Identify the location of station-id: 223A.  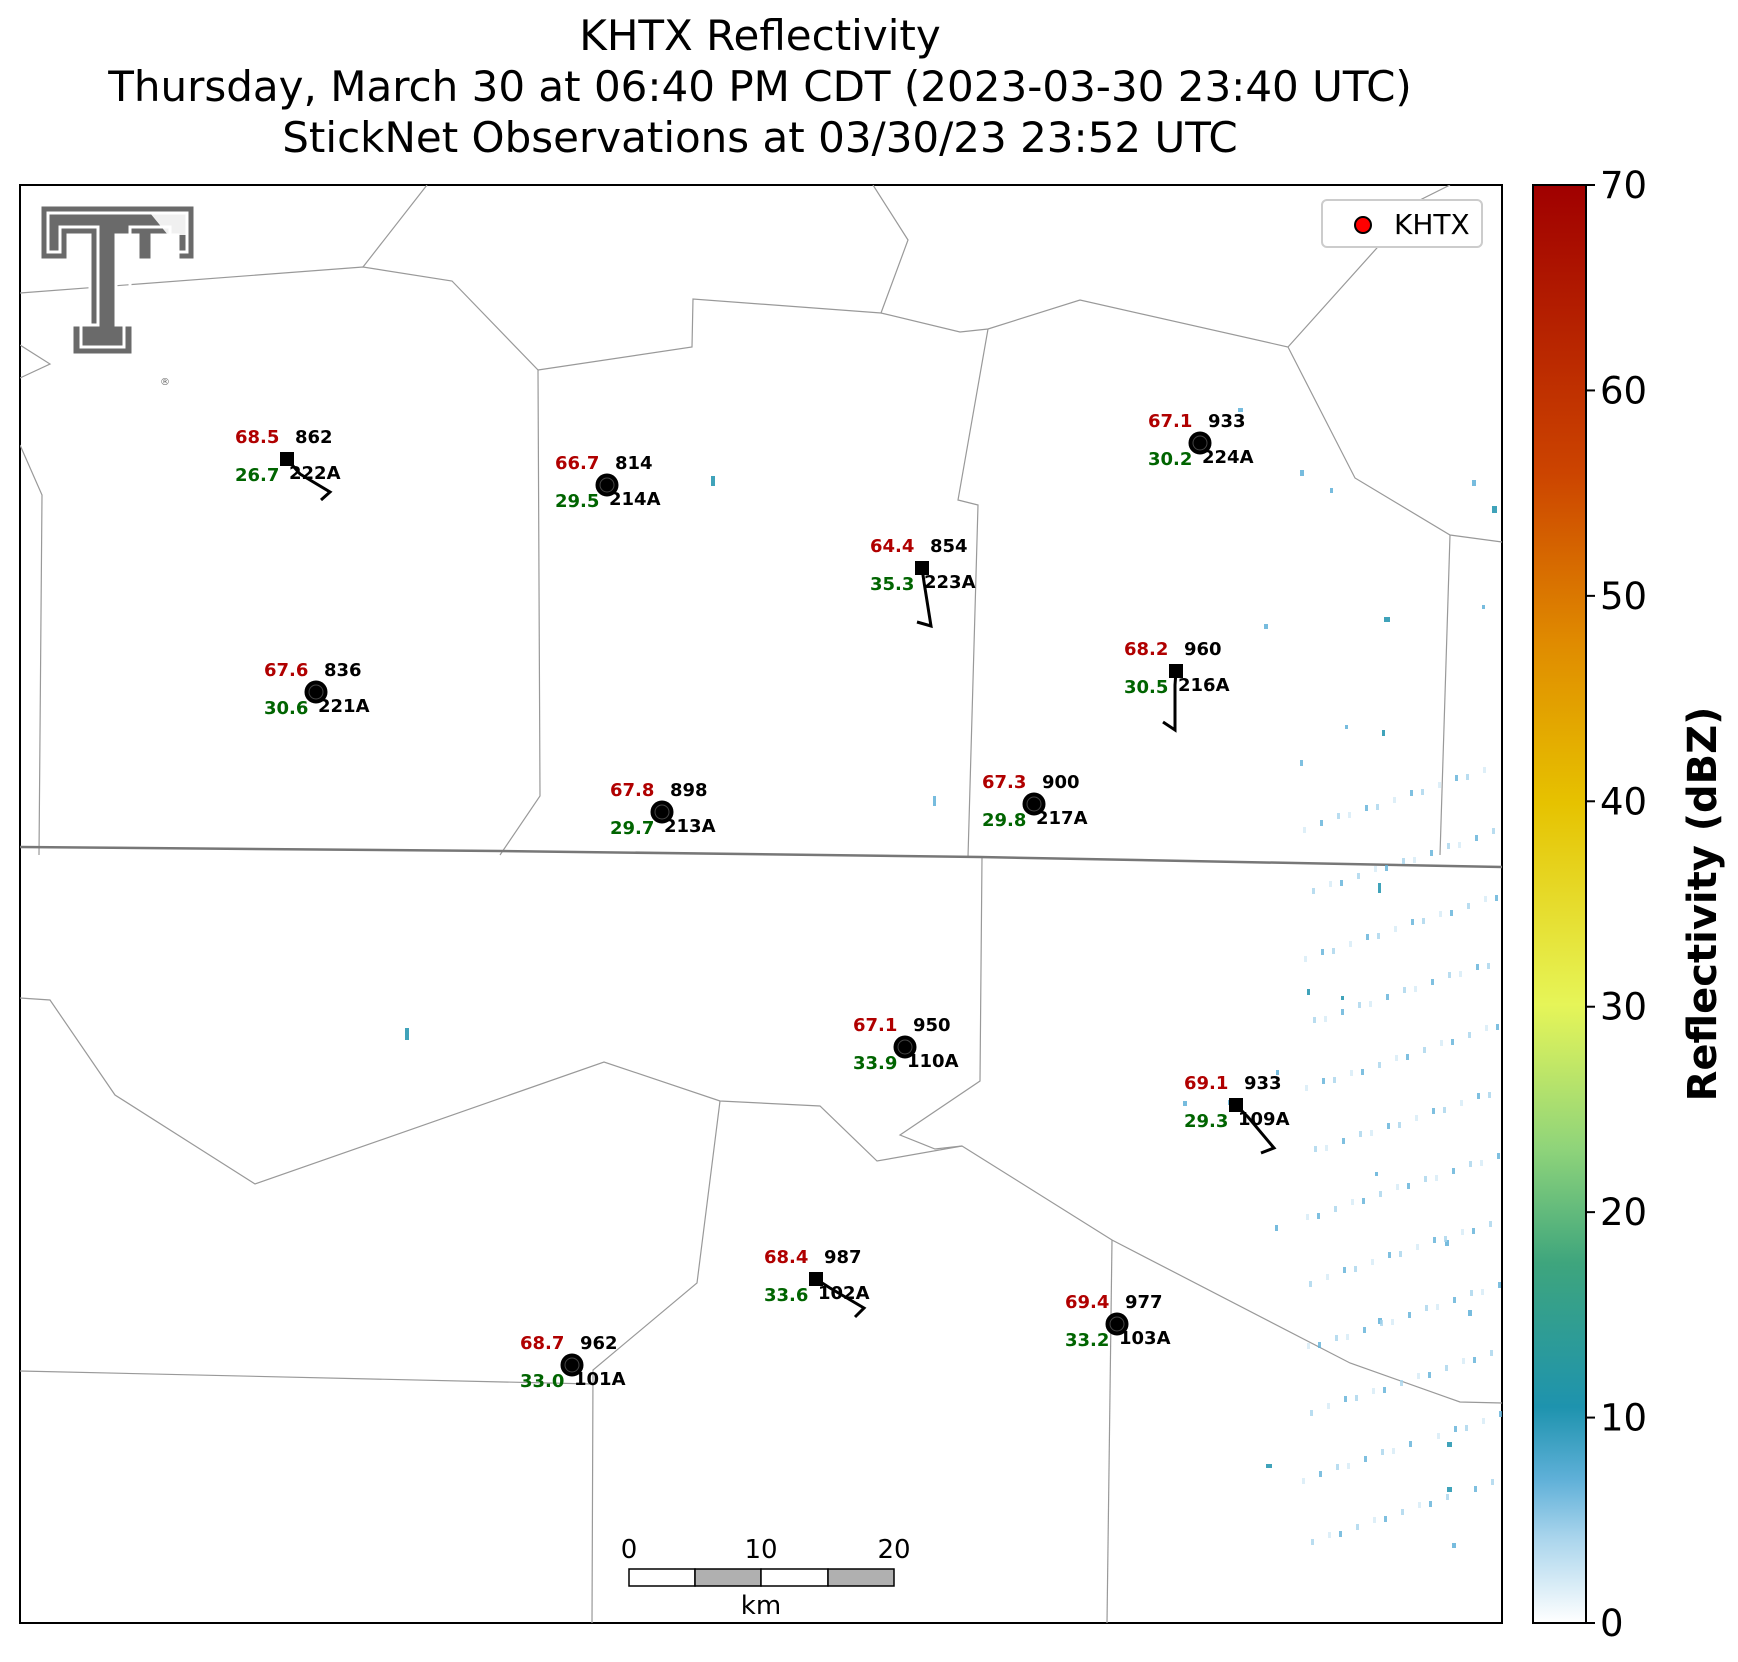
(950, 582).